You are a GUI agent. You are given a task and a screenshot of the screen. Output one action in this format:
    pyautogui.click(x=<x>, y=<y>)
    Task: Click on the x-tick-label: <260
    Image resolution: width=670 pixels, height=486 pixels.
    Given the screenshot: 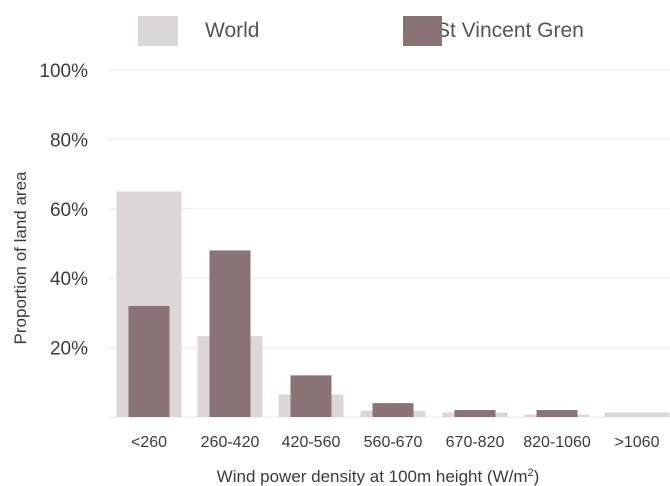 What is the action you would take?
    pyautogui.click(x=149, y=442)
    